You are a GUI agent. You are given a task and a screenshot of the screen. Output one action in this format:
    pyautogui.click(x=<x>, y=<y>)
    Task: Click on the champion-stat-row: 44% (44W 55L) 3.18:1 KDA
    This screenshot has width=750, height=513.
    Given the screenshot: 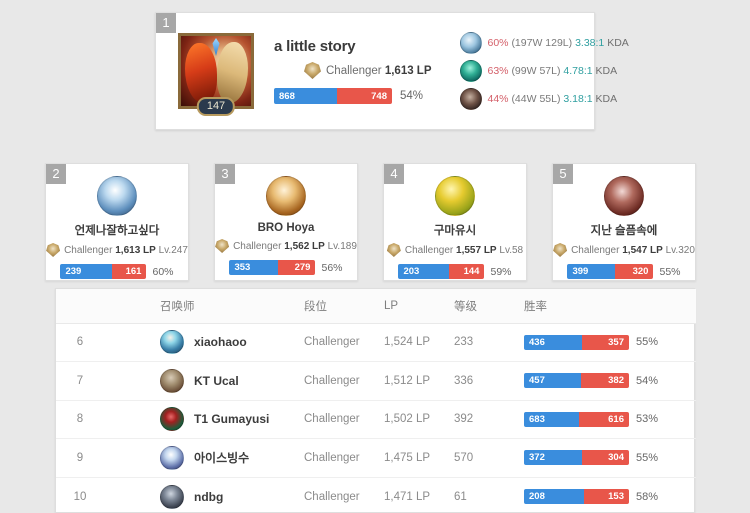 What is the action you would take?
    pyautogui.click(x=544, y=99)
    